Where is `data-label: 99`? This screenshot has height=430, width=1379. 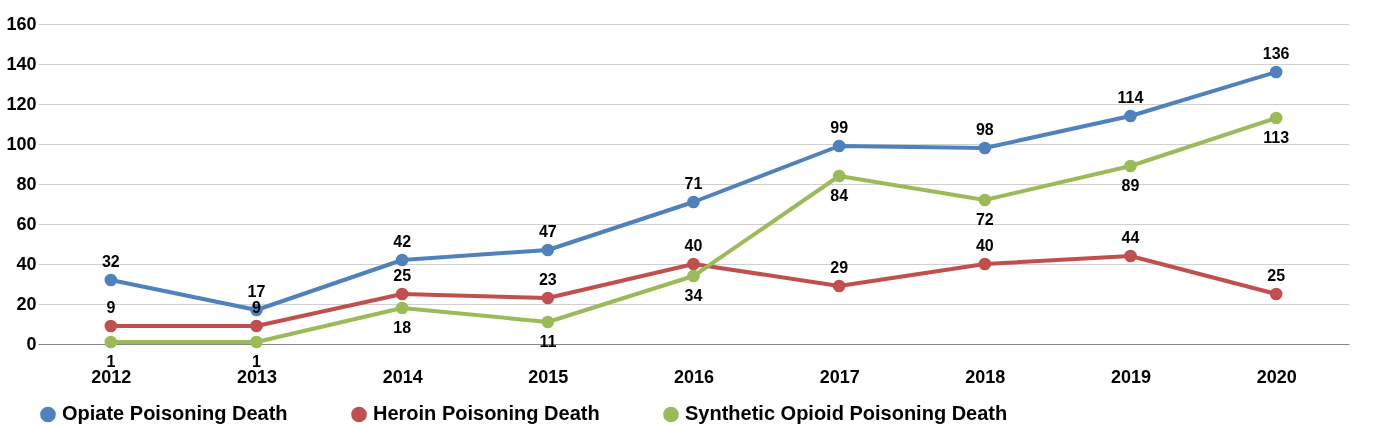 data-label: 99 is located at coordinates (839, 127).